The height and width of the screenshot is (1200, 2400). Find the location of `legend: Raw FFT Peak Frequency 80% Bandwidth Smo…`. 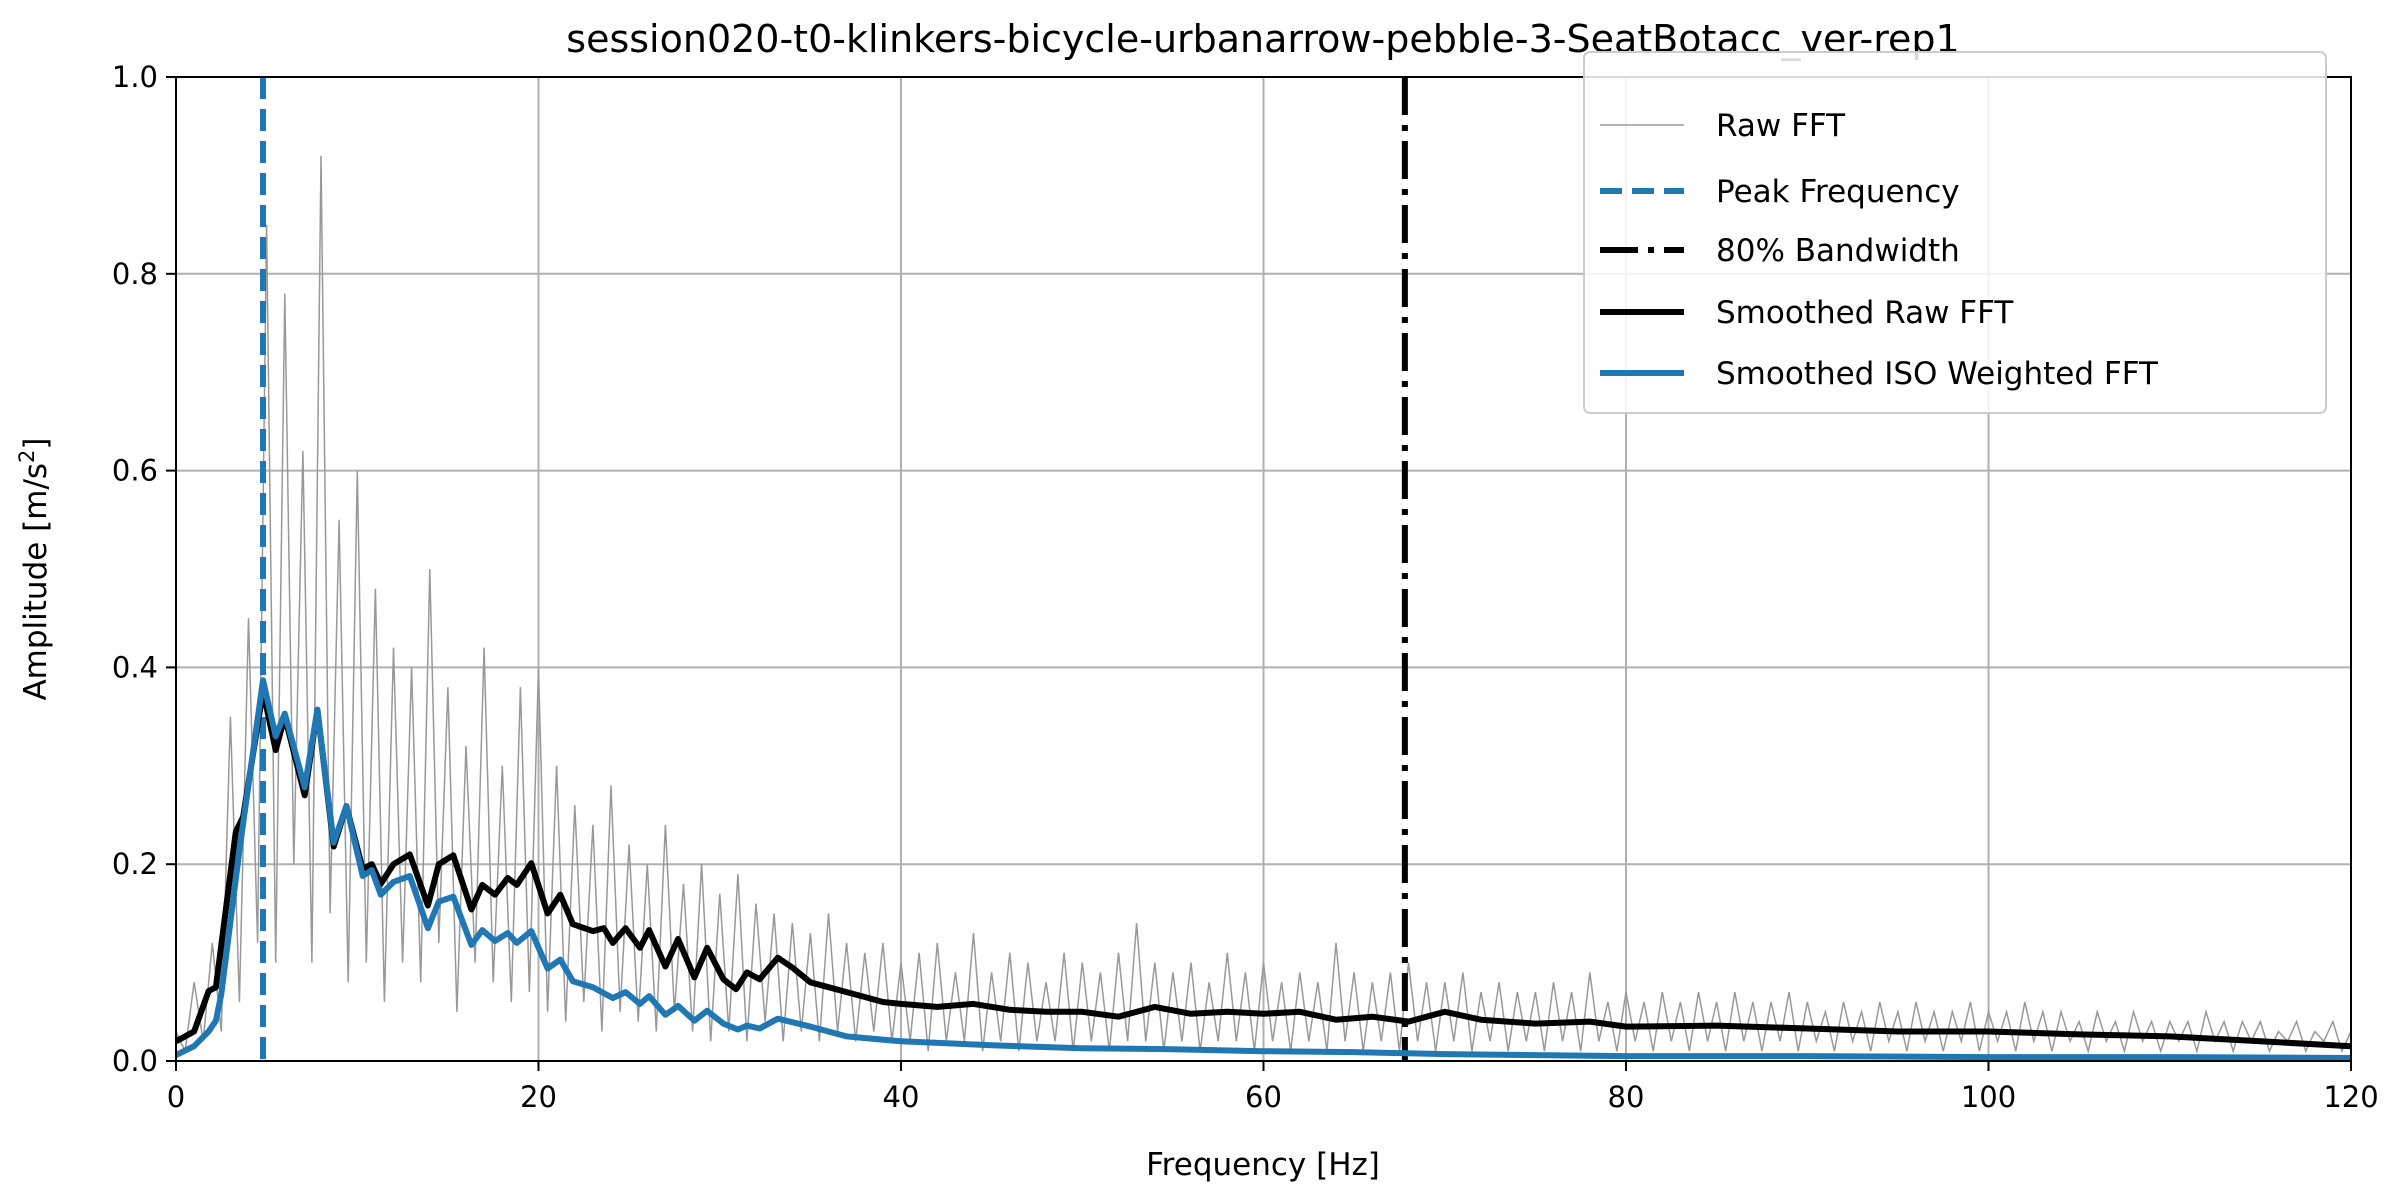

legend: Raw FFT Peak Frequency 80% Bandwidth Smo… is located at coordinates (1955, 232).